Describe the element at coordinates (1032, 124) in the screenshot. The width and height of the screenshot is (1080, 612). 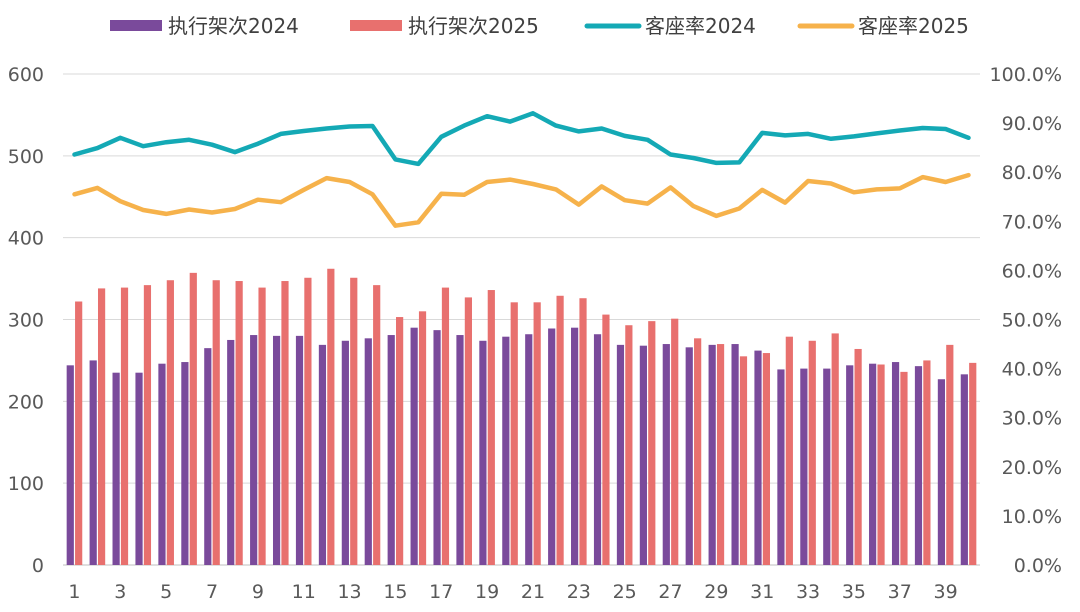
I see `y-right-tick-label: 90.0%` at that location.